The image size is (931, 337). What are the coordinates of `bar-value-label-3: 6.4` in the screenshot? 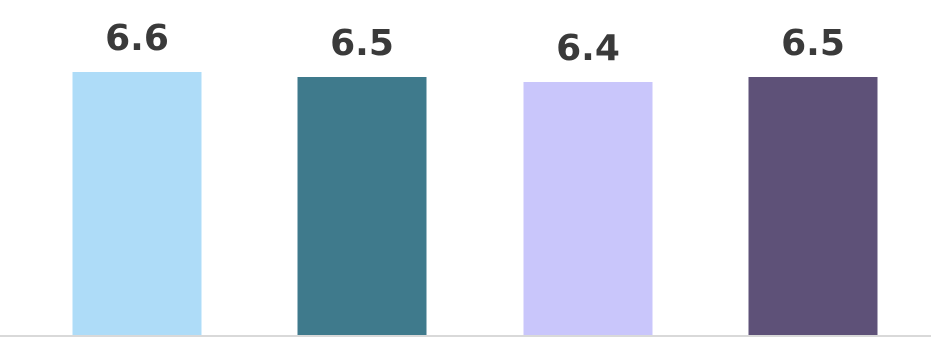 It's located at (588, 48).